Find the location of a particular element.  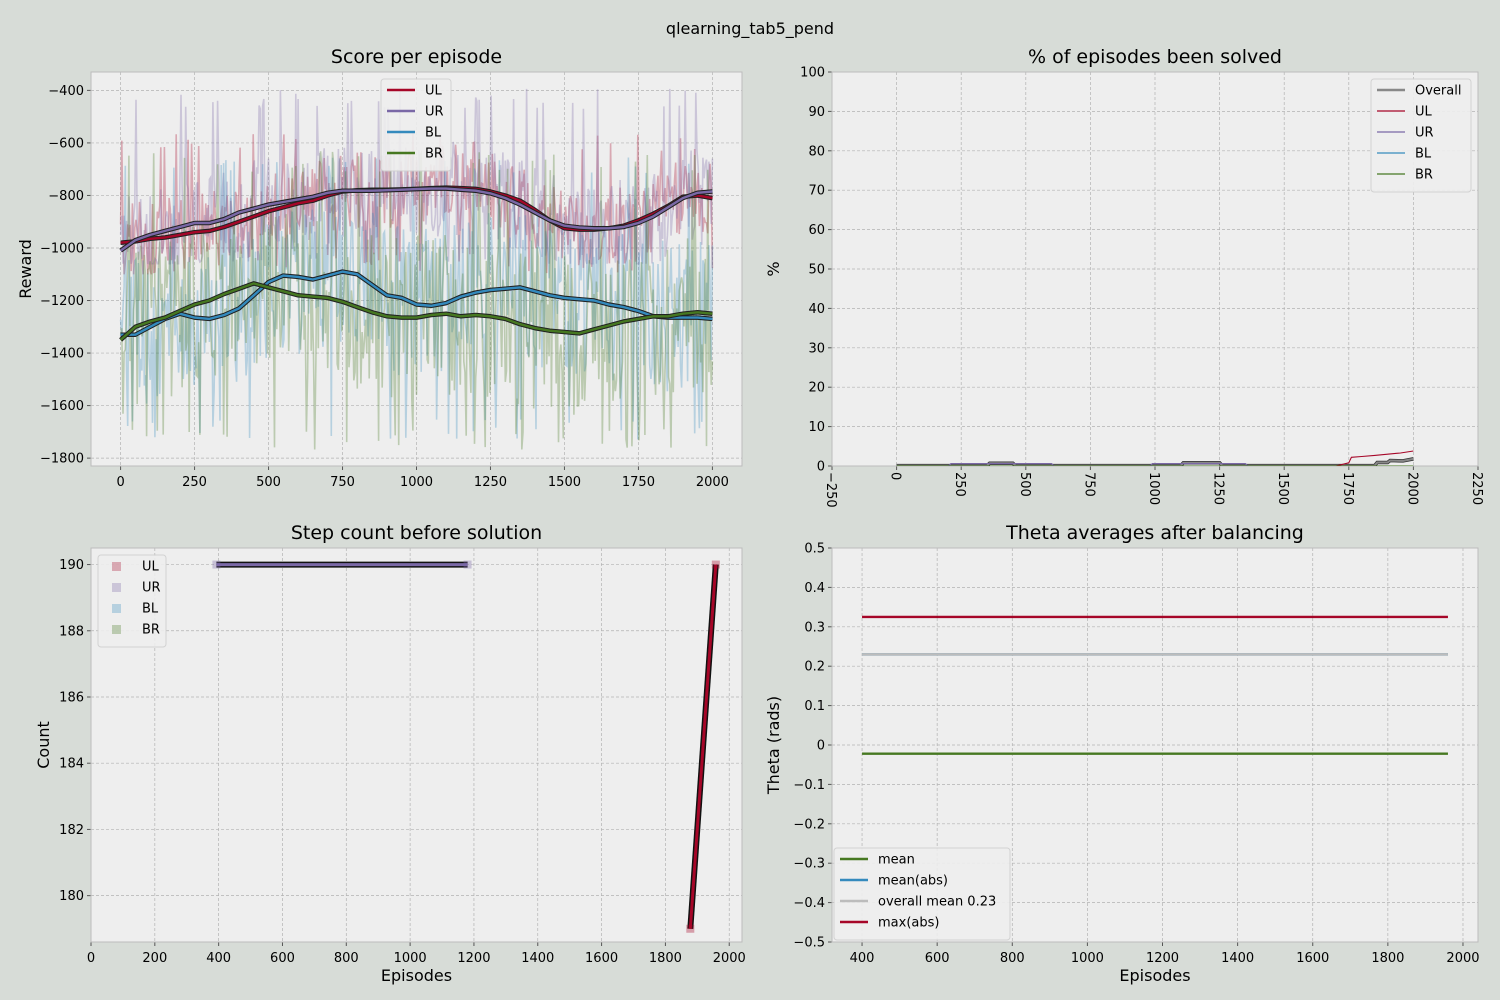

y-tick-label: −400 is located at coordinates (66, 91).